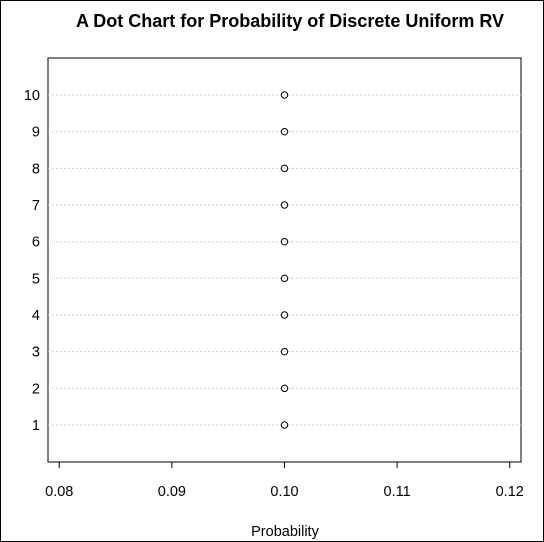 This screenshot has width=544, height=542. I want to click on x-tick-label-0.09: 0.09, so click(172, 492).